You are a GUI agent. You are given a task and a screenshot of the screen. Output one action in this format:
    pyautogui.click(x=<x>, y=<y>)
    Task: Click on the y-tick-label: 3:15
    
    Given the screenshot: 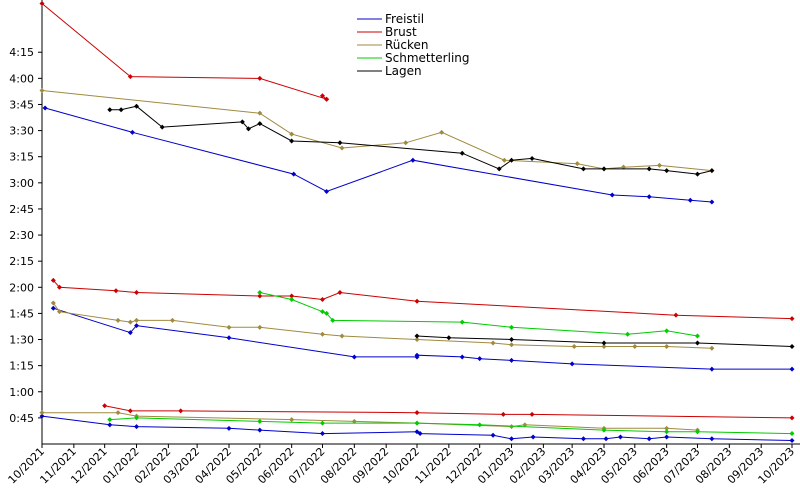 What is the action you would take?
    pyautogui.click(x=21, y=157)
    